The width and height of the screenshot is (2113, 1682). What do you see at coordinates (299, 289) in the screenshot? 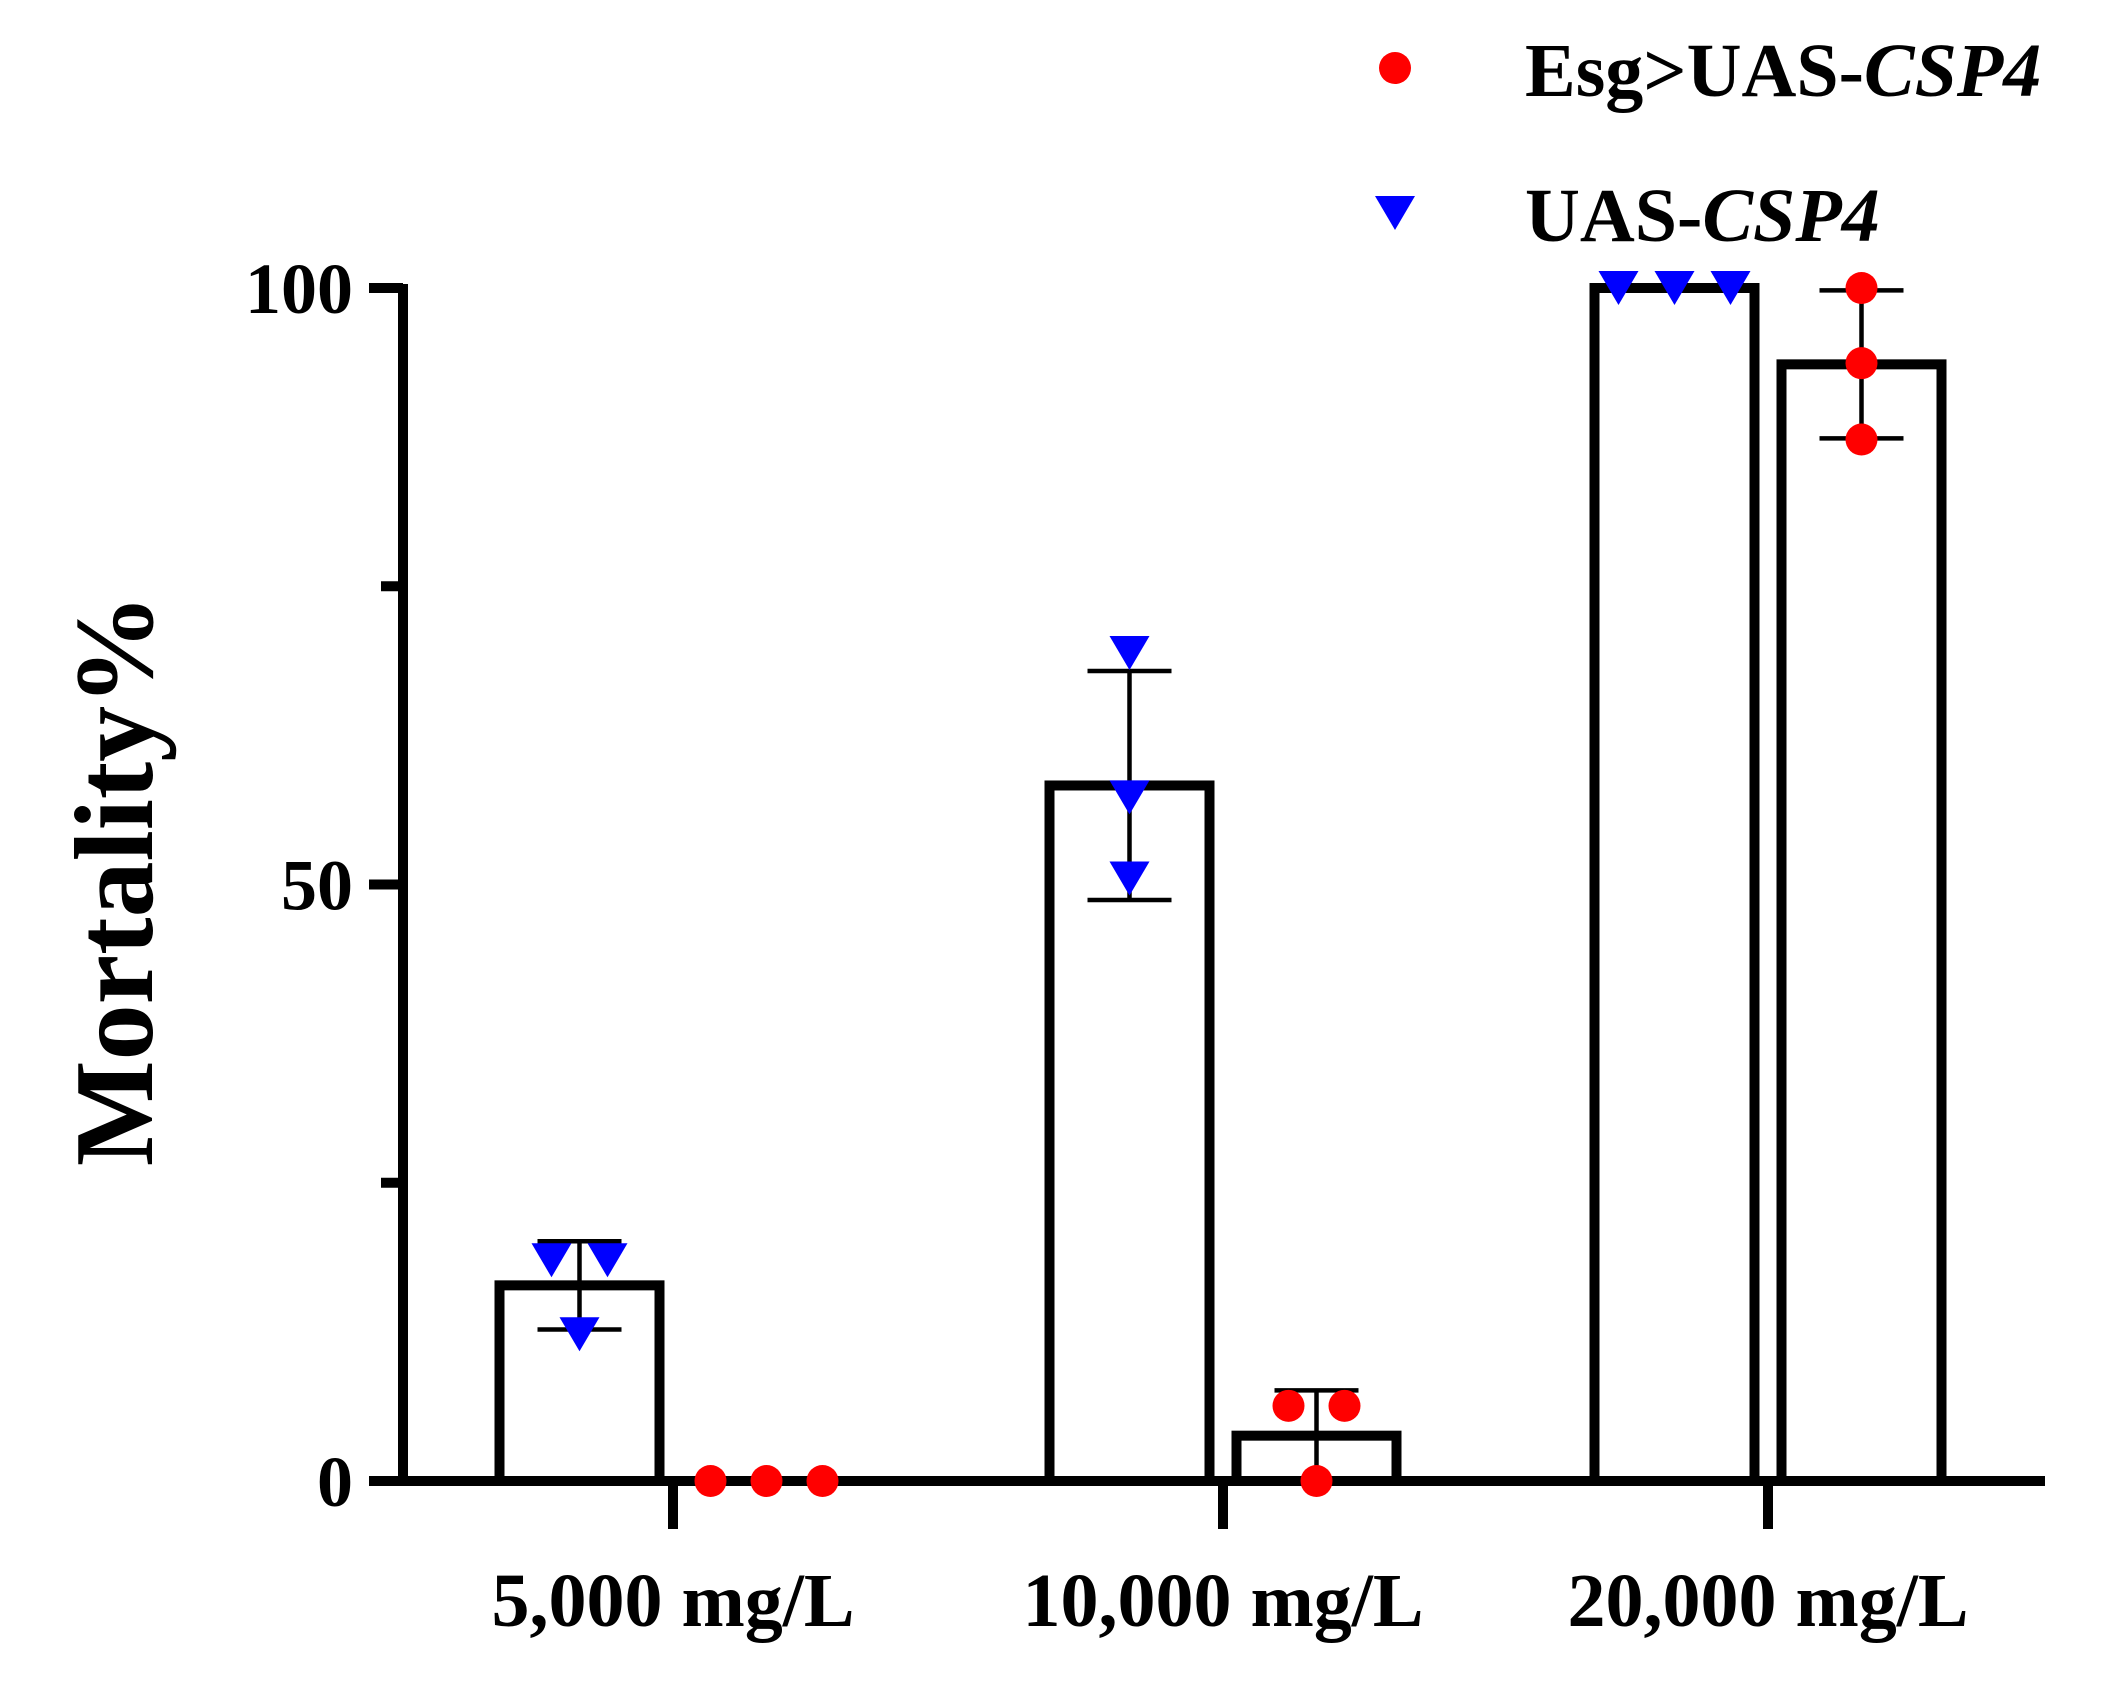
I see `y-tick-label: 100` at bounding box center [299, 289].